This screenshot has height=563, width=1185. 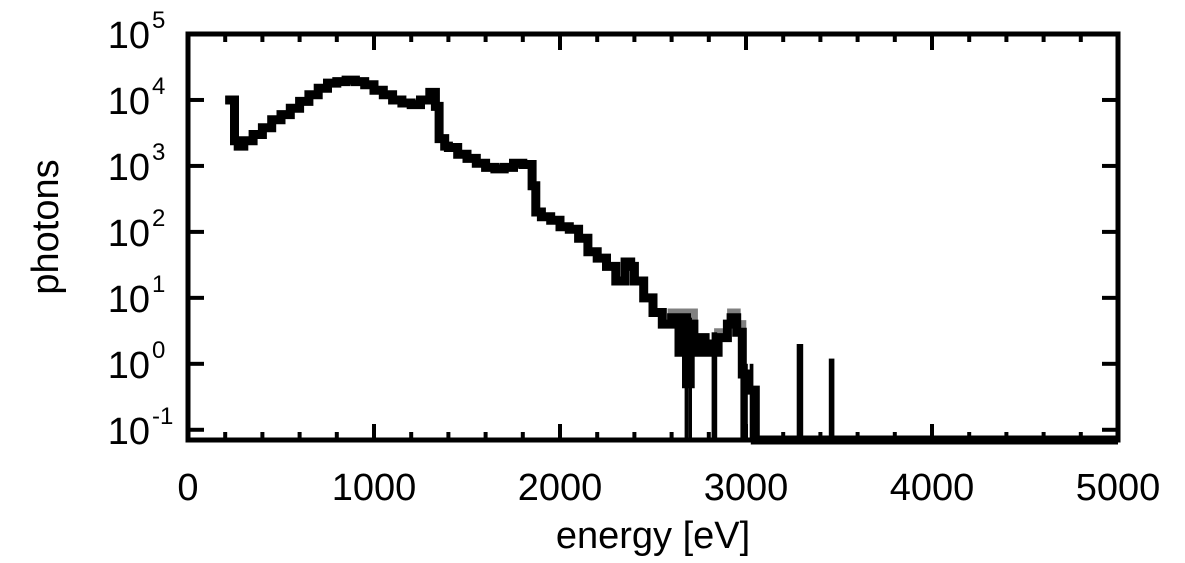 I want to click on y-tick-exponent: 2, so click(x=158, y=218).